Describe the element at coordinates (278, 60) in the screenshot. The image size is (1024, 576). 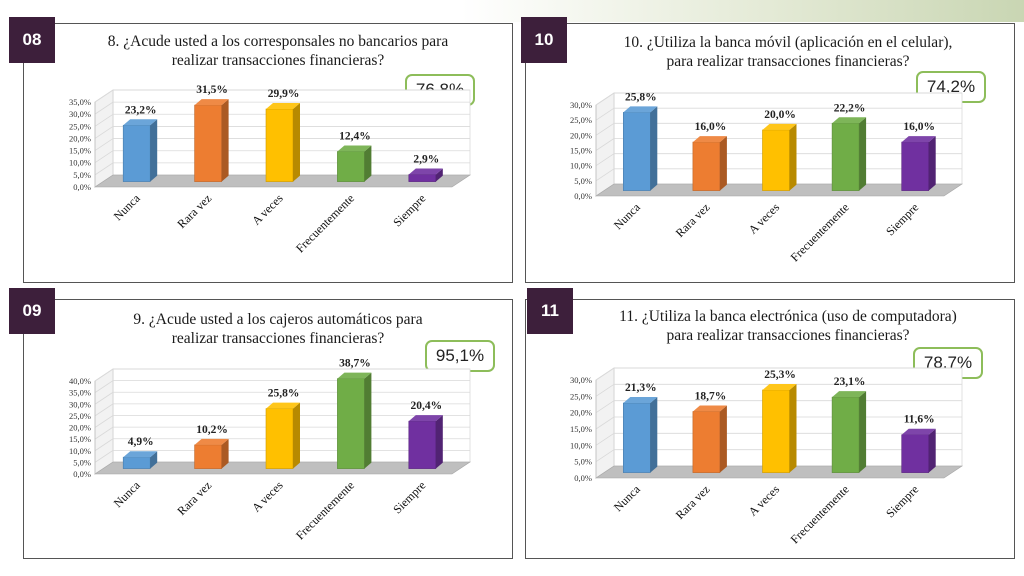
I see `chart-title-line2: realizar transacciones financieras?` at that location.